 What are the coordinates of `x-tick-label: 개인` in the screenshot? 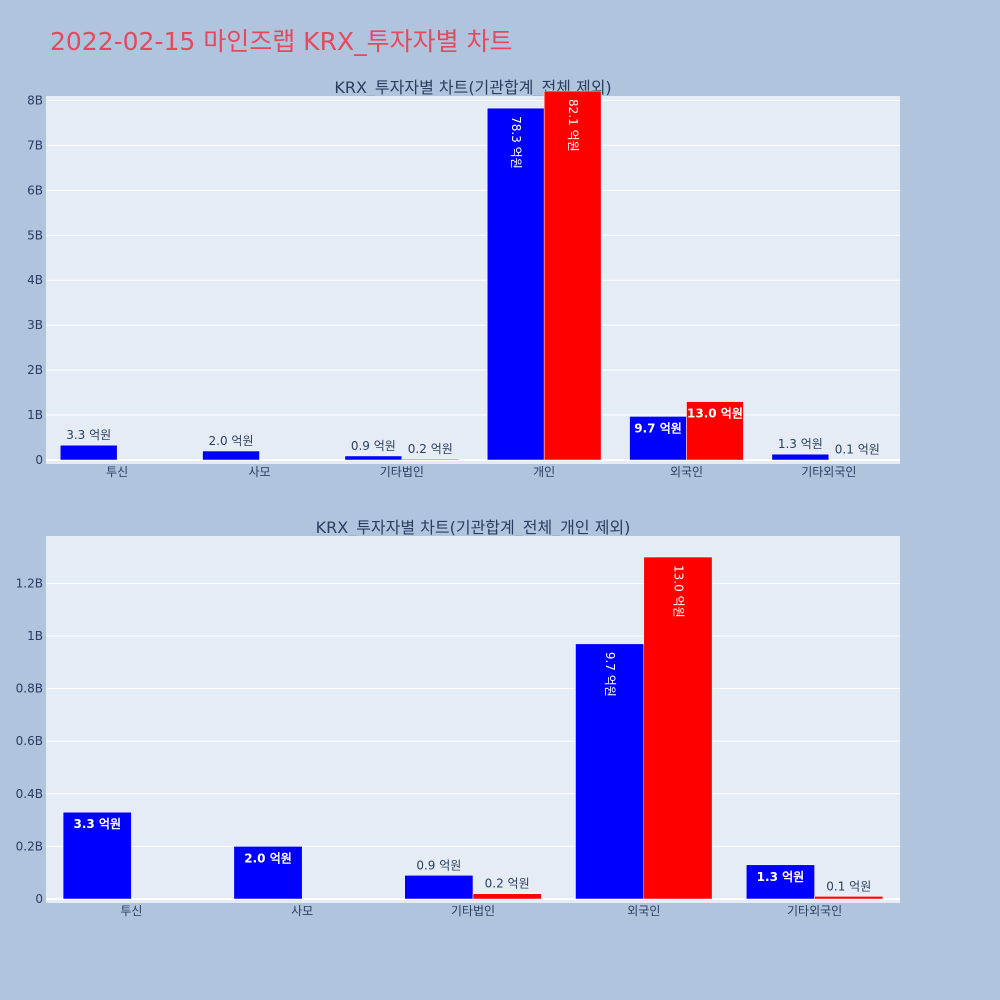 It's located at (544, 472).